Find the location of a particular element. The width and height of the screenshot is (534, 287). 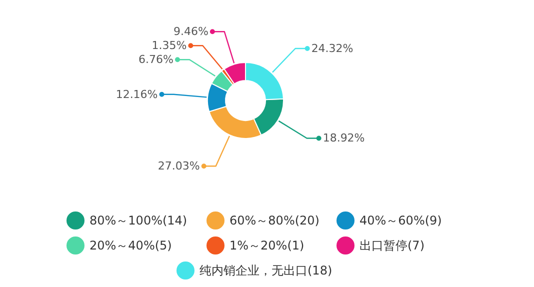

legend-label: 80%～100%(14) is located at coordinates (139, 221).